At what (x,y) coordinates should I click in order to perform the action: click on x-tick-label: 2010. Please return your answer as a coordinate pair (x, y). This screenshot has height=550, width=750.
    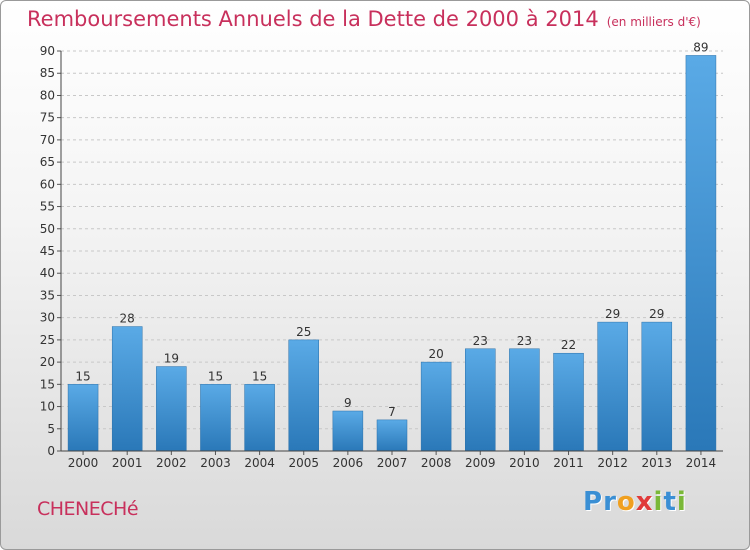
    Looking at the image, I should click on (524, 463).